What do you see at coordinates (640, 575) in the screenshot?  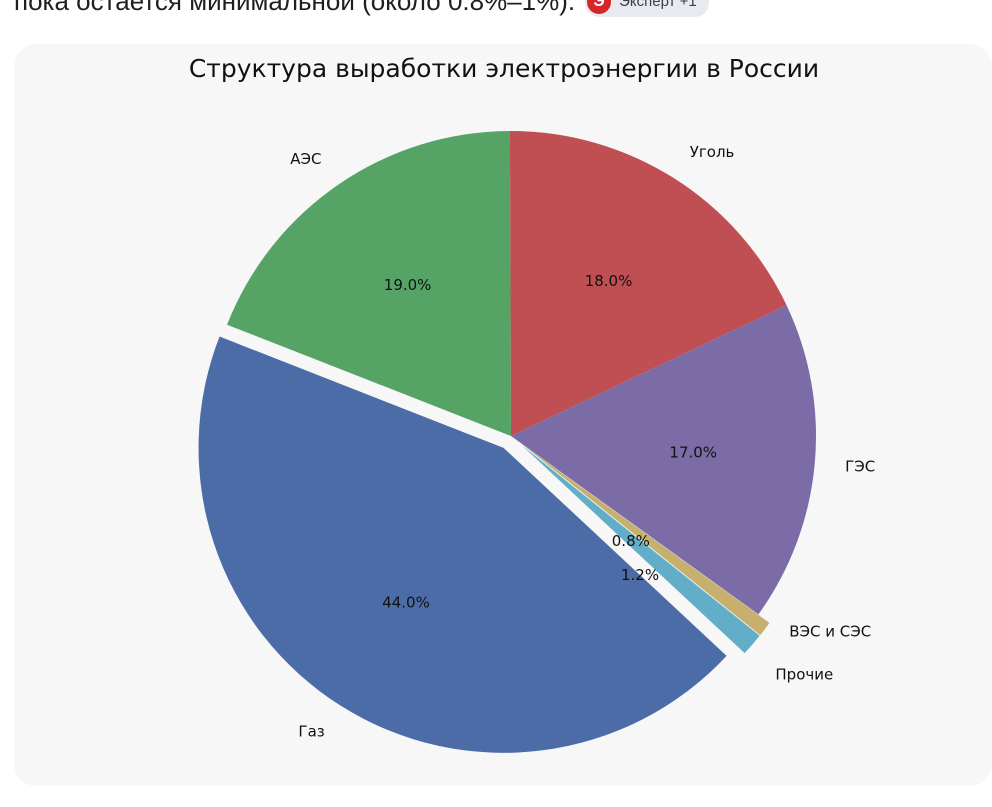 I see `pct-label-5: 1.2%` at bounding box center [640, 575].